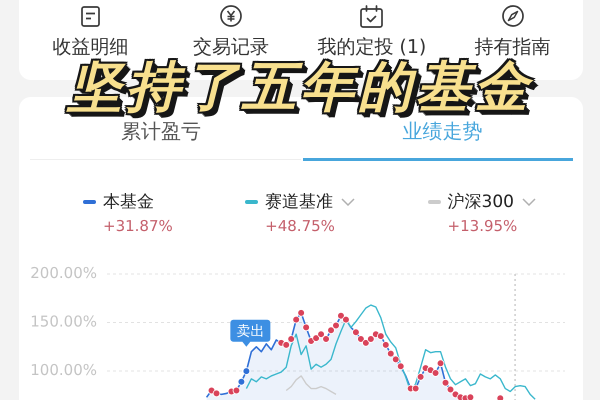 This screenshot has width=600, height=400. I want to click on text: +13.95%, so click(483, 226).